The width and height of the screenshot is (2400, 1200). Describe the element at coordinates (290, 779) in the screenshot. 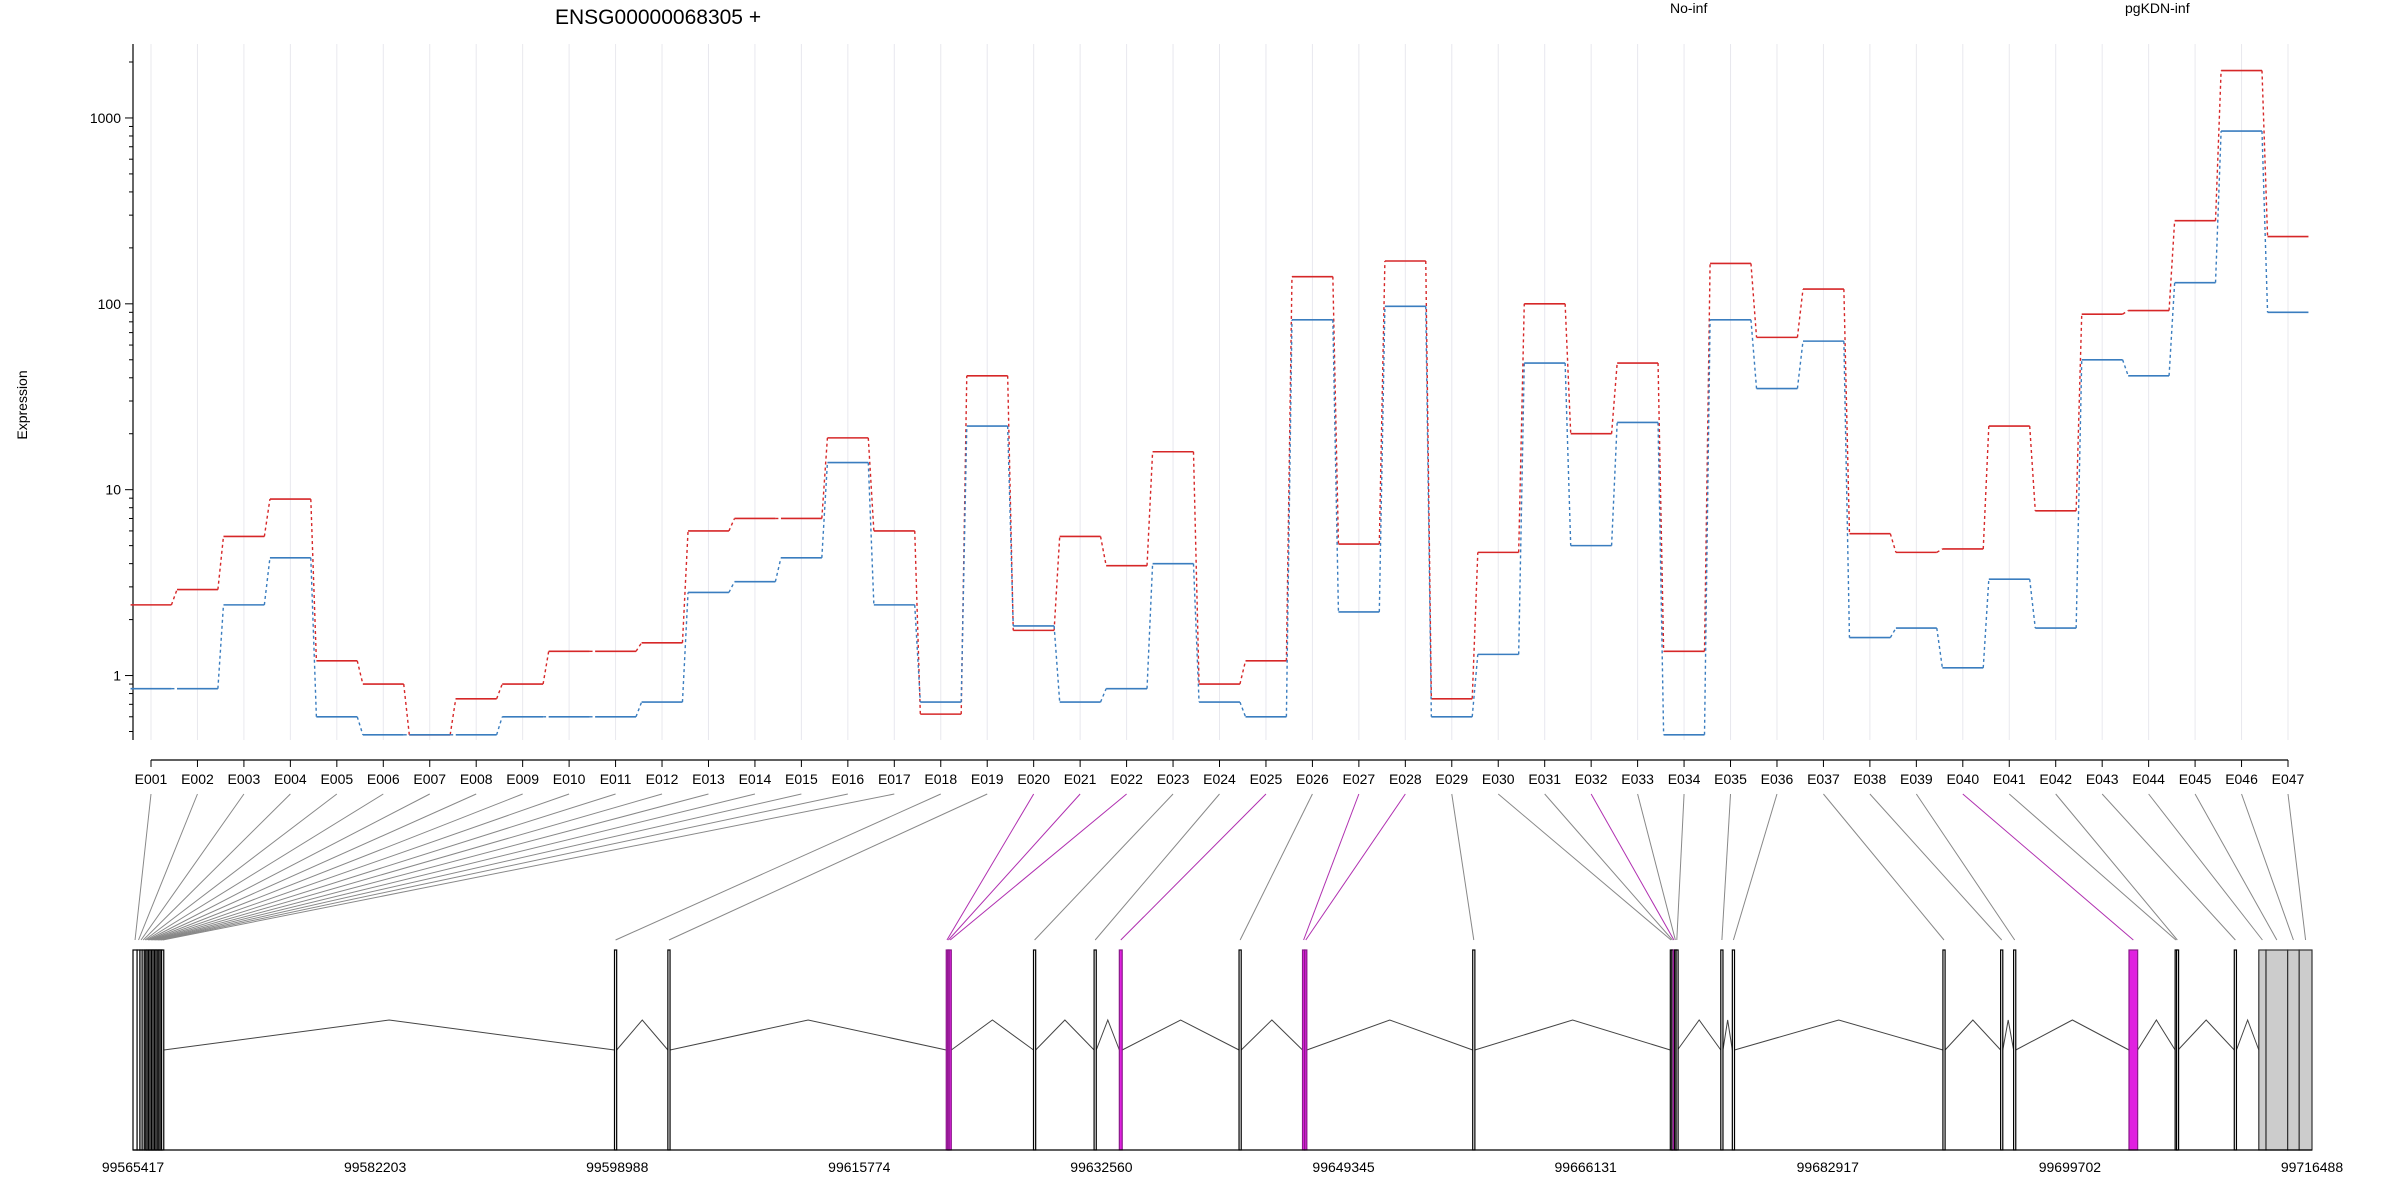

I see `x-tick-label: E004` at that location.